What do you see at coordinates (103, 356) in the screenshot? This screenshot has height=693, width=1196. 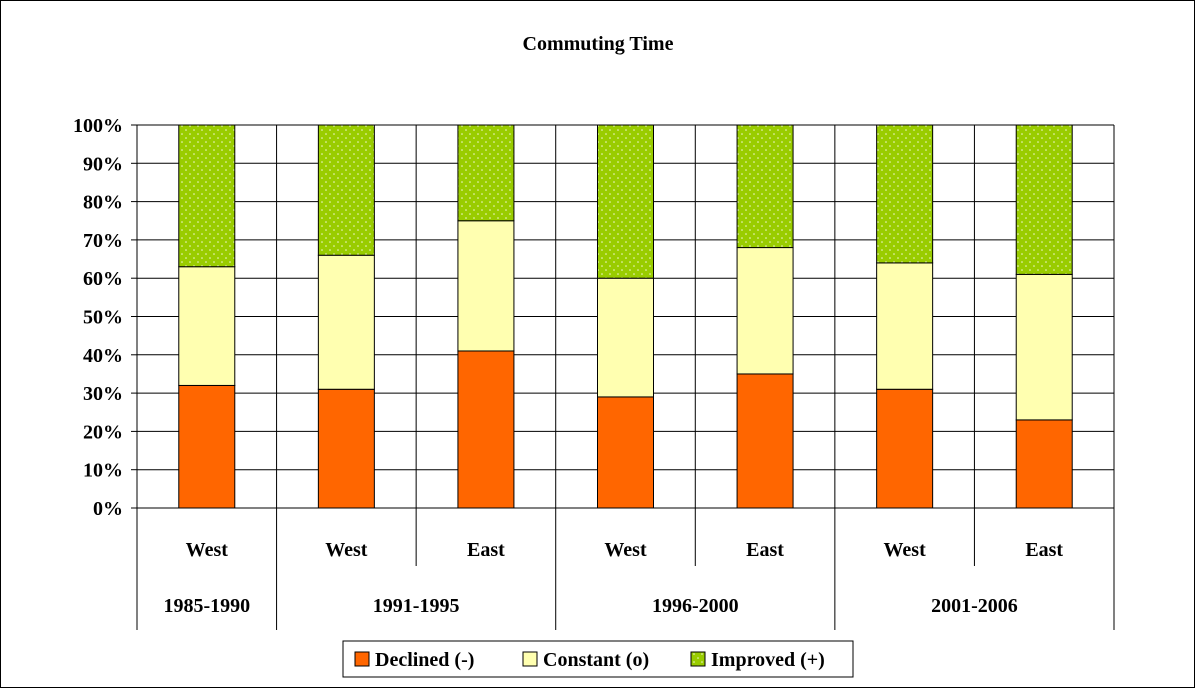 I see `y-tick-label: 40%` at bounding box center [103, 356].